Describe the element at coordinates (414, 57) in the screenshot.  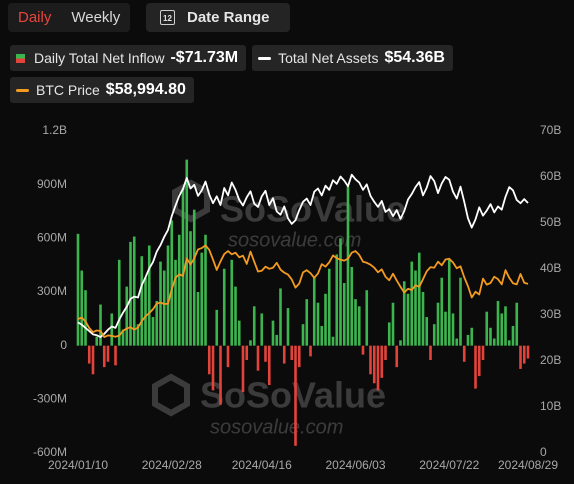
I see `legend-value: $54.36B` at that location.